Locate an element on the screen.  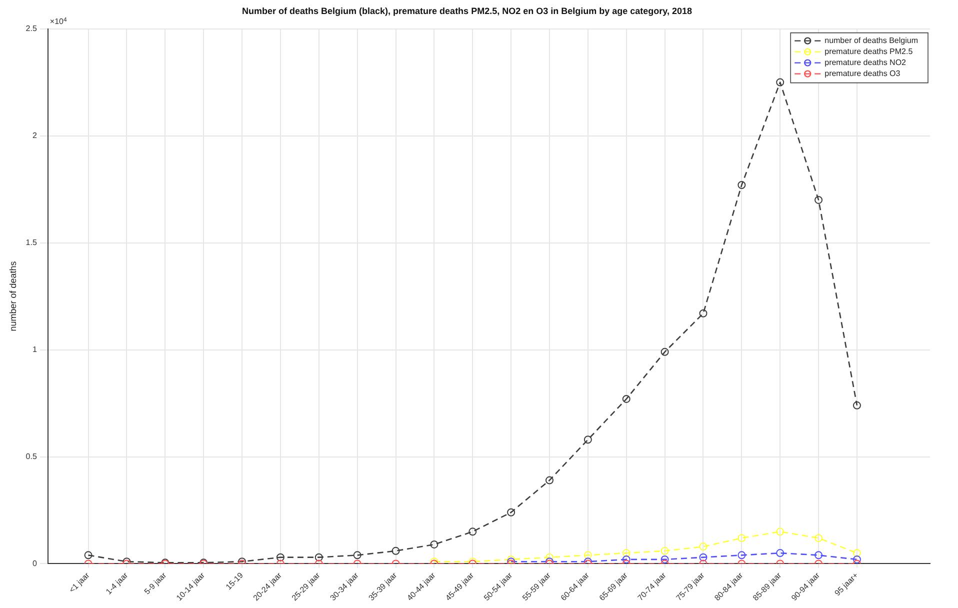
x-tick-label: 1-4 jaar is located at coordinates (117, 583).